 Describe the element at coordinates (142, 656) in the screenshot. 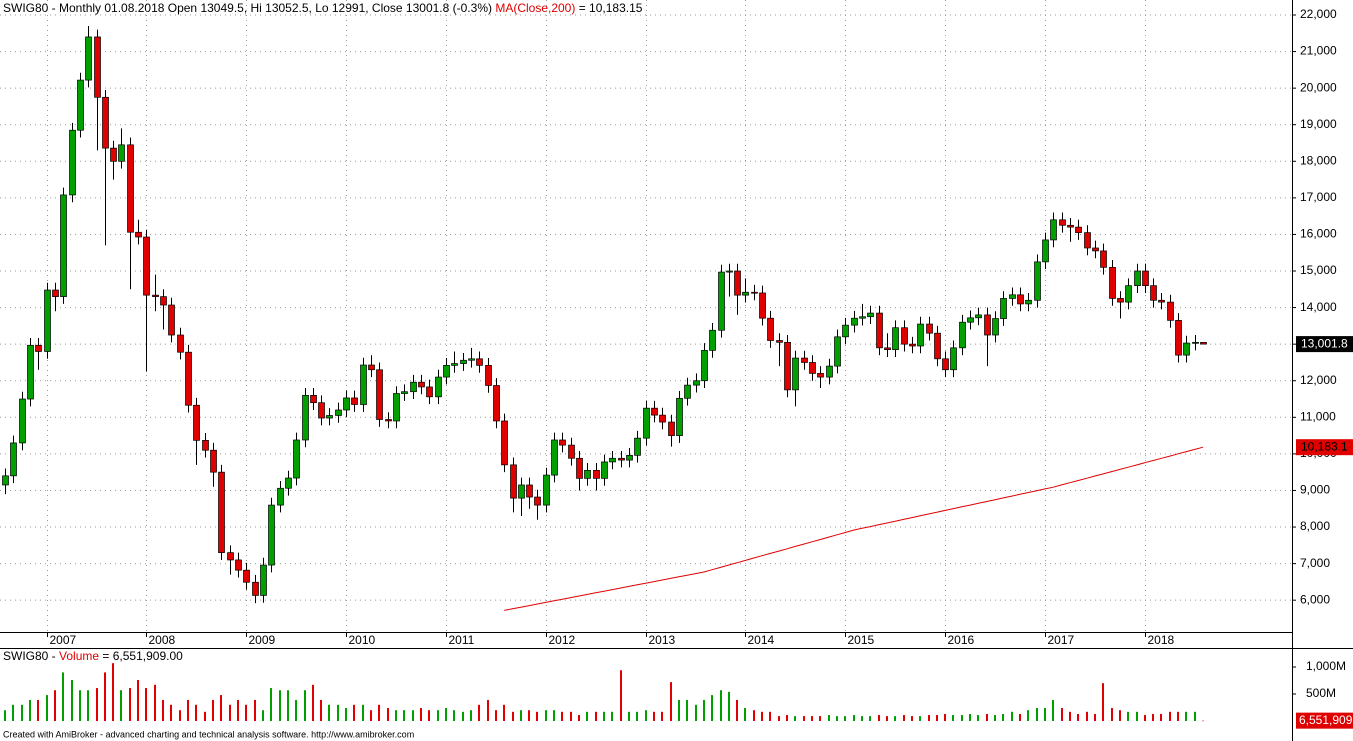

I see `volume-value-text: = 6,551,909.00` at that location.